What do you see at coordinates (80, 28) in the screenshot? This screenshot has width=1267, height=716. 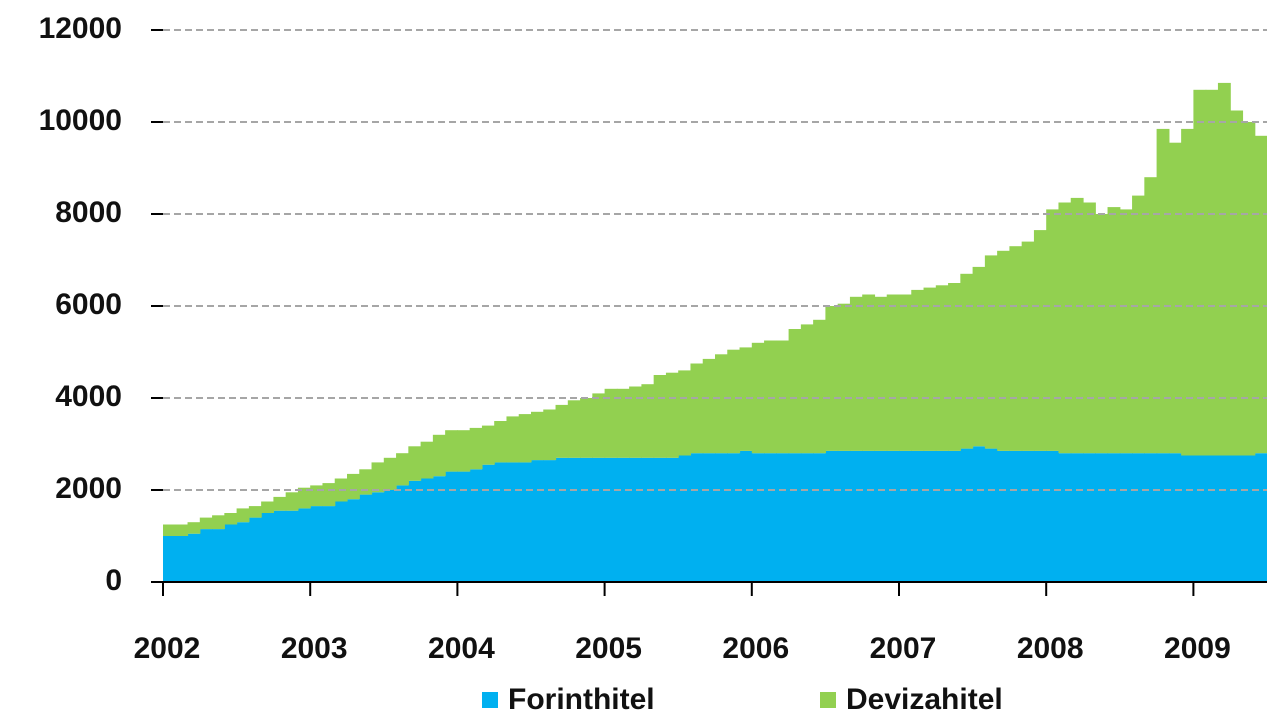 I see `y-tick-label: 12000` at bounding box center [80, 28].